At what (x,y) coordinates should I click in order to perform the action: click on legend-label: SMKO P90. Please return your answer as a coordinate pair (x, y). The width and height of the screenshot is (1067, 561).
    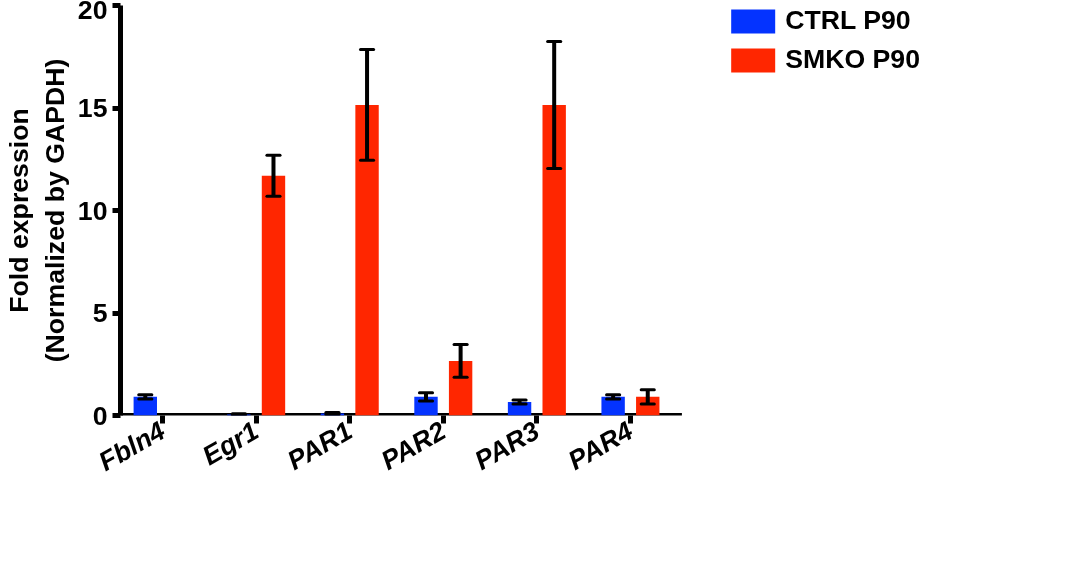
    Looking at the image, I should click on (852, 59).